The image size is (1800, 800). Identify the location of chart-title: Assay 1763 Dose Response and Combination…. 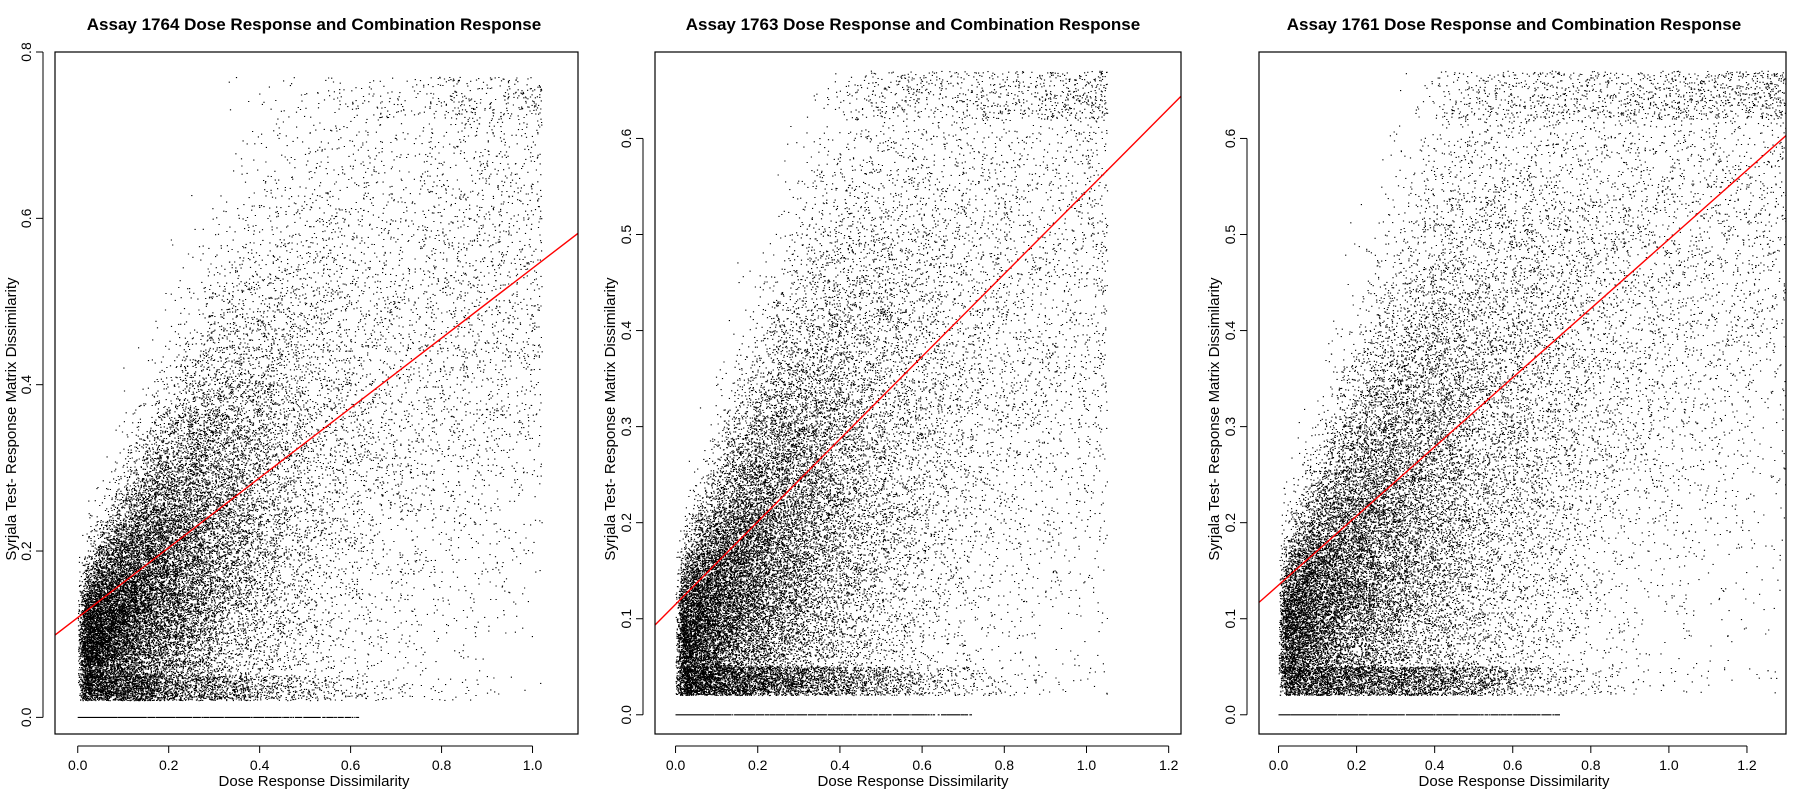
(913, 24).